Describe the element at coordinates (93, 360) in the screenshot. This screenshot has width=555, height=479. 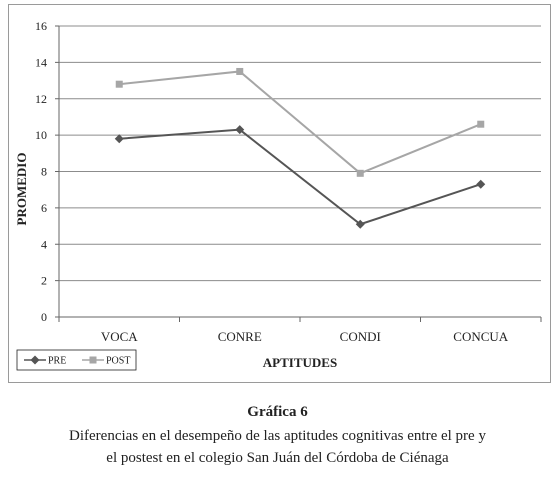
I see `legend-marker-post` at that location.